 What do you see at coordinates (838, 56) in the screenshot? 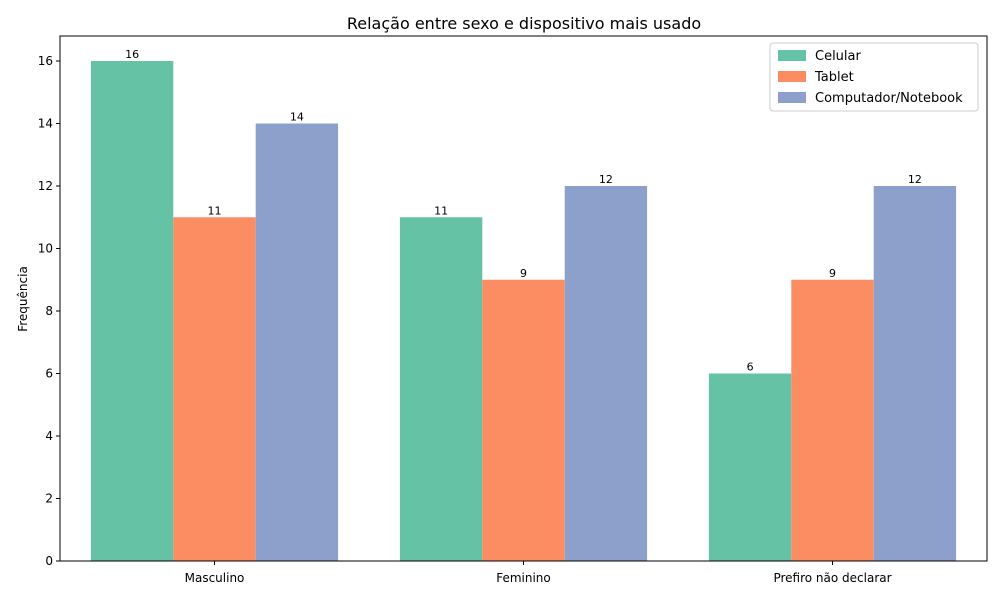
I see `legend-label: Celular` at bounding box center [838, 56].